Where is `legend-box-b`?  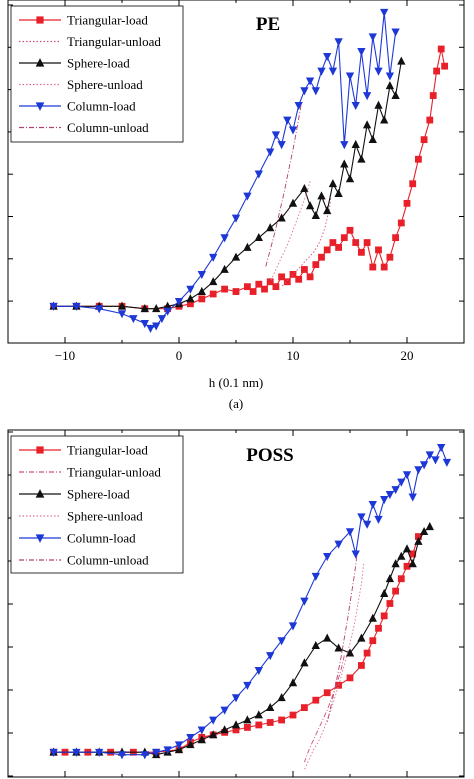 legend-box-b is located at coordinates (97, 504).